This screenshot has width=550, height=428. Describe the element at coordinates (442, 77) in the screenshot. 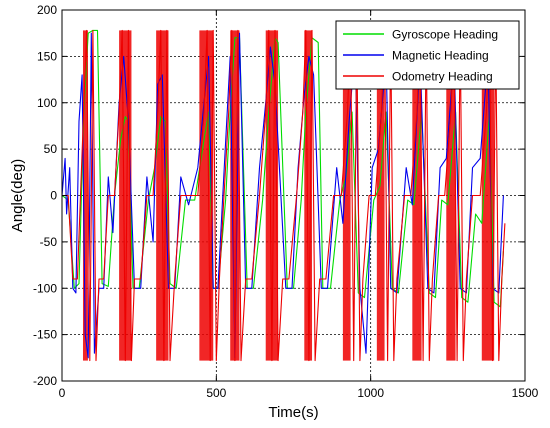

I see `legend-label-odometry: Odometry Heading` at that location.